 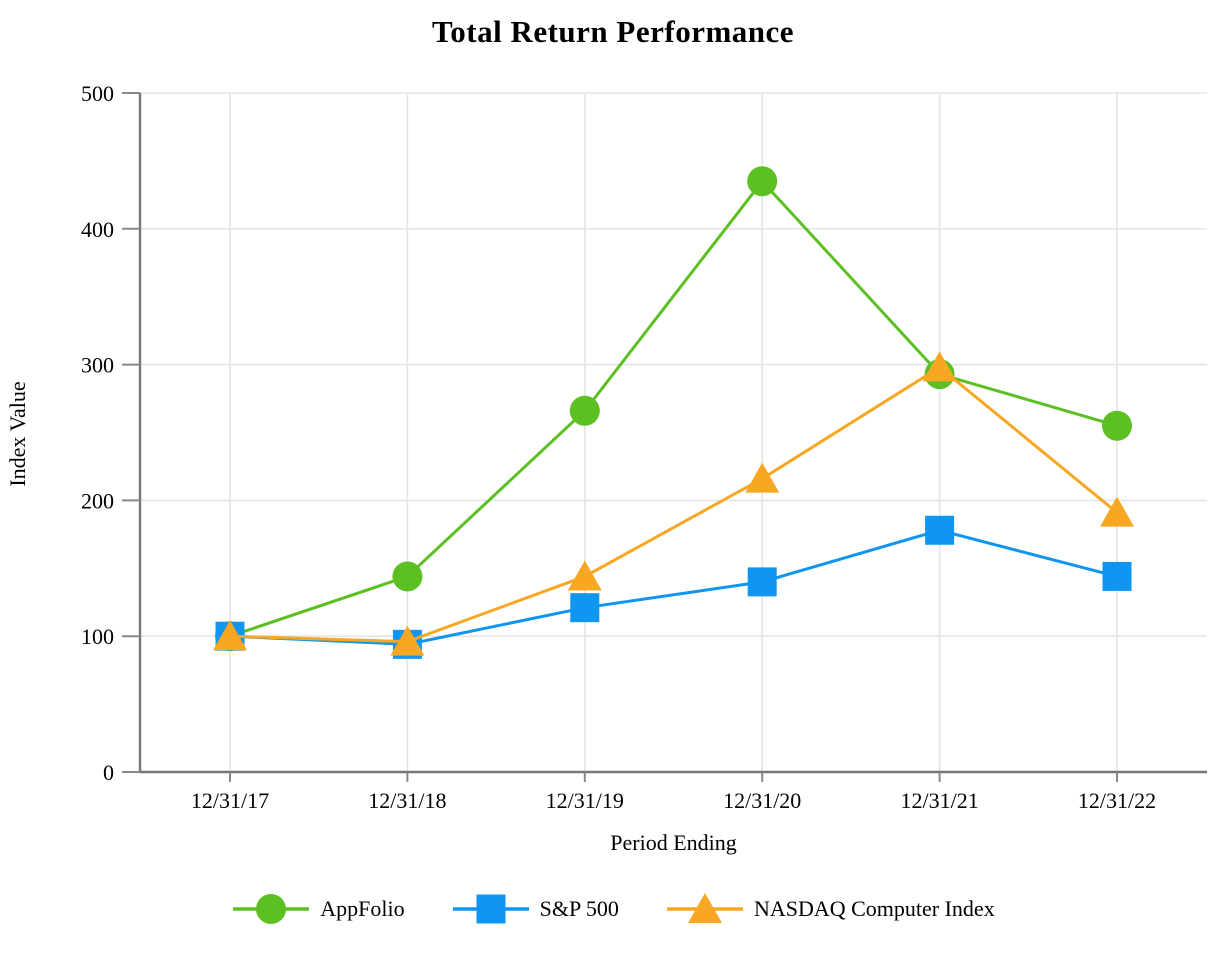 I want to click on x-tick-label: 12/31/18, so click(x=407, y=800).